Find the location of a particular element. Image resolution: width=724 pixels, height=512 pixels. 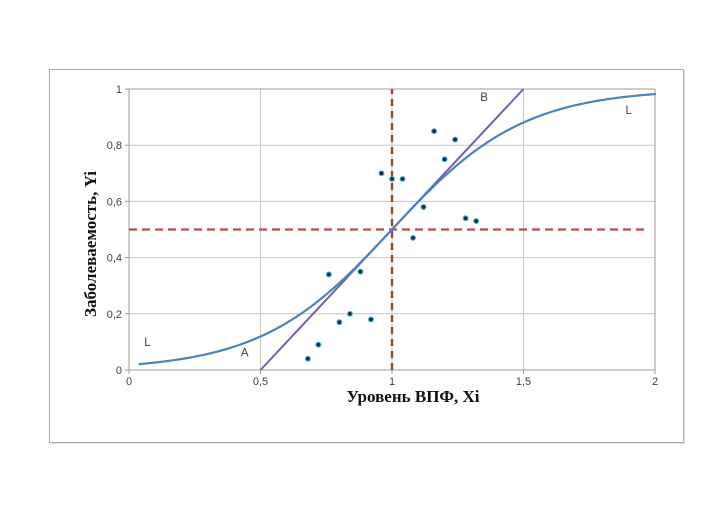

x-tick-label: 1,5 is located at coordinates (523, 382).